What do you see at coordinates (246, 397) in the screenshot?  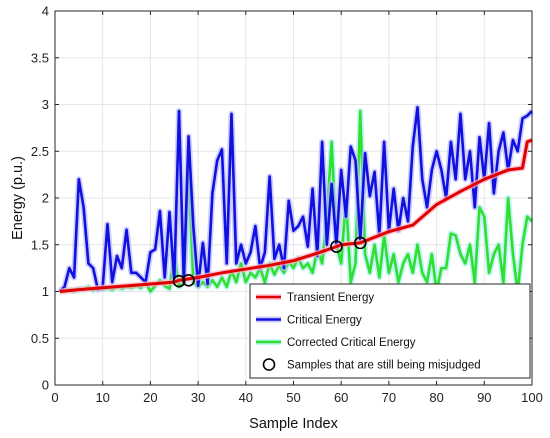 I see `x-tick-label: 40` at bounding box center [246, 397].